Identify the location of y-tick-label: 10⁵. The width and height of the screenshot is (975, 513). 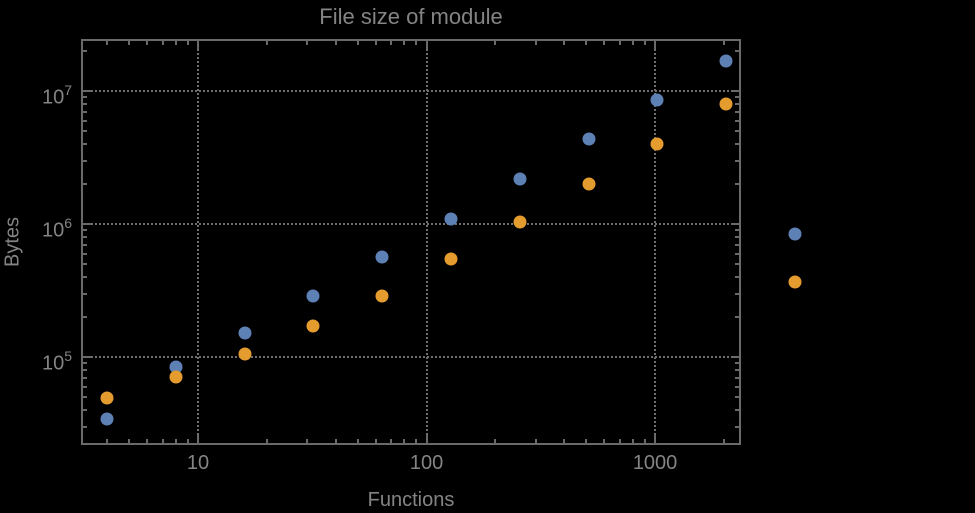
(56, 361).